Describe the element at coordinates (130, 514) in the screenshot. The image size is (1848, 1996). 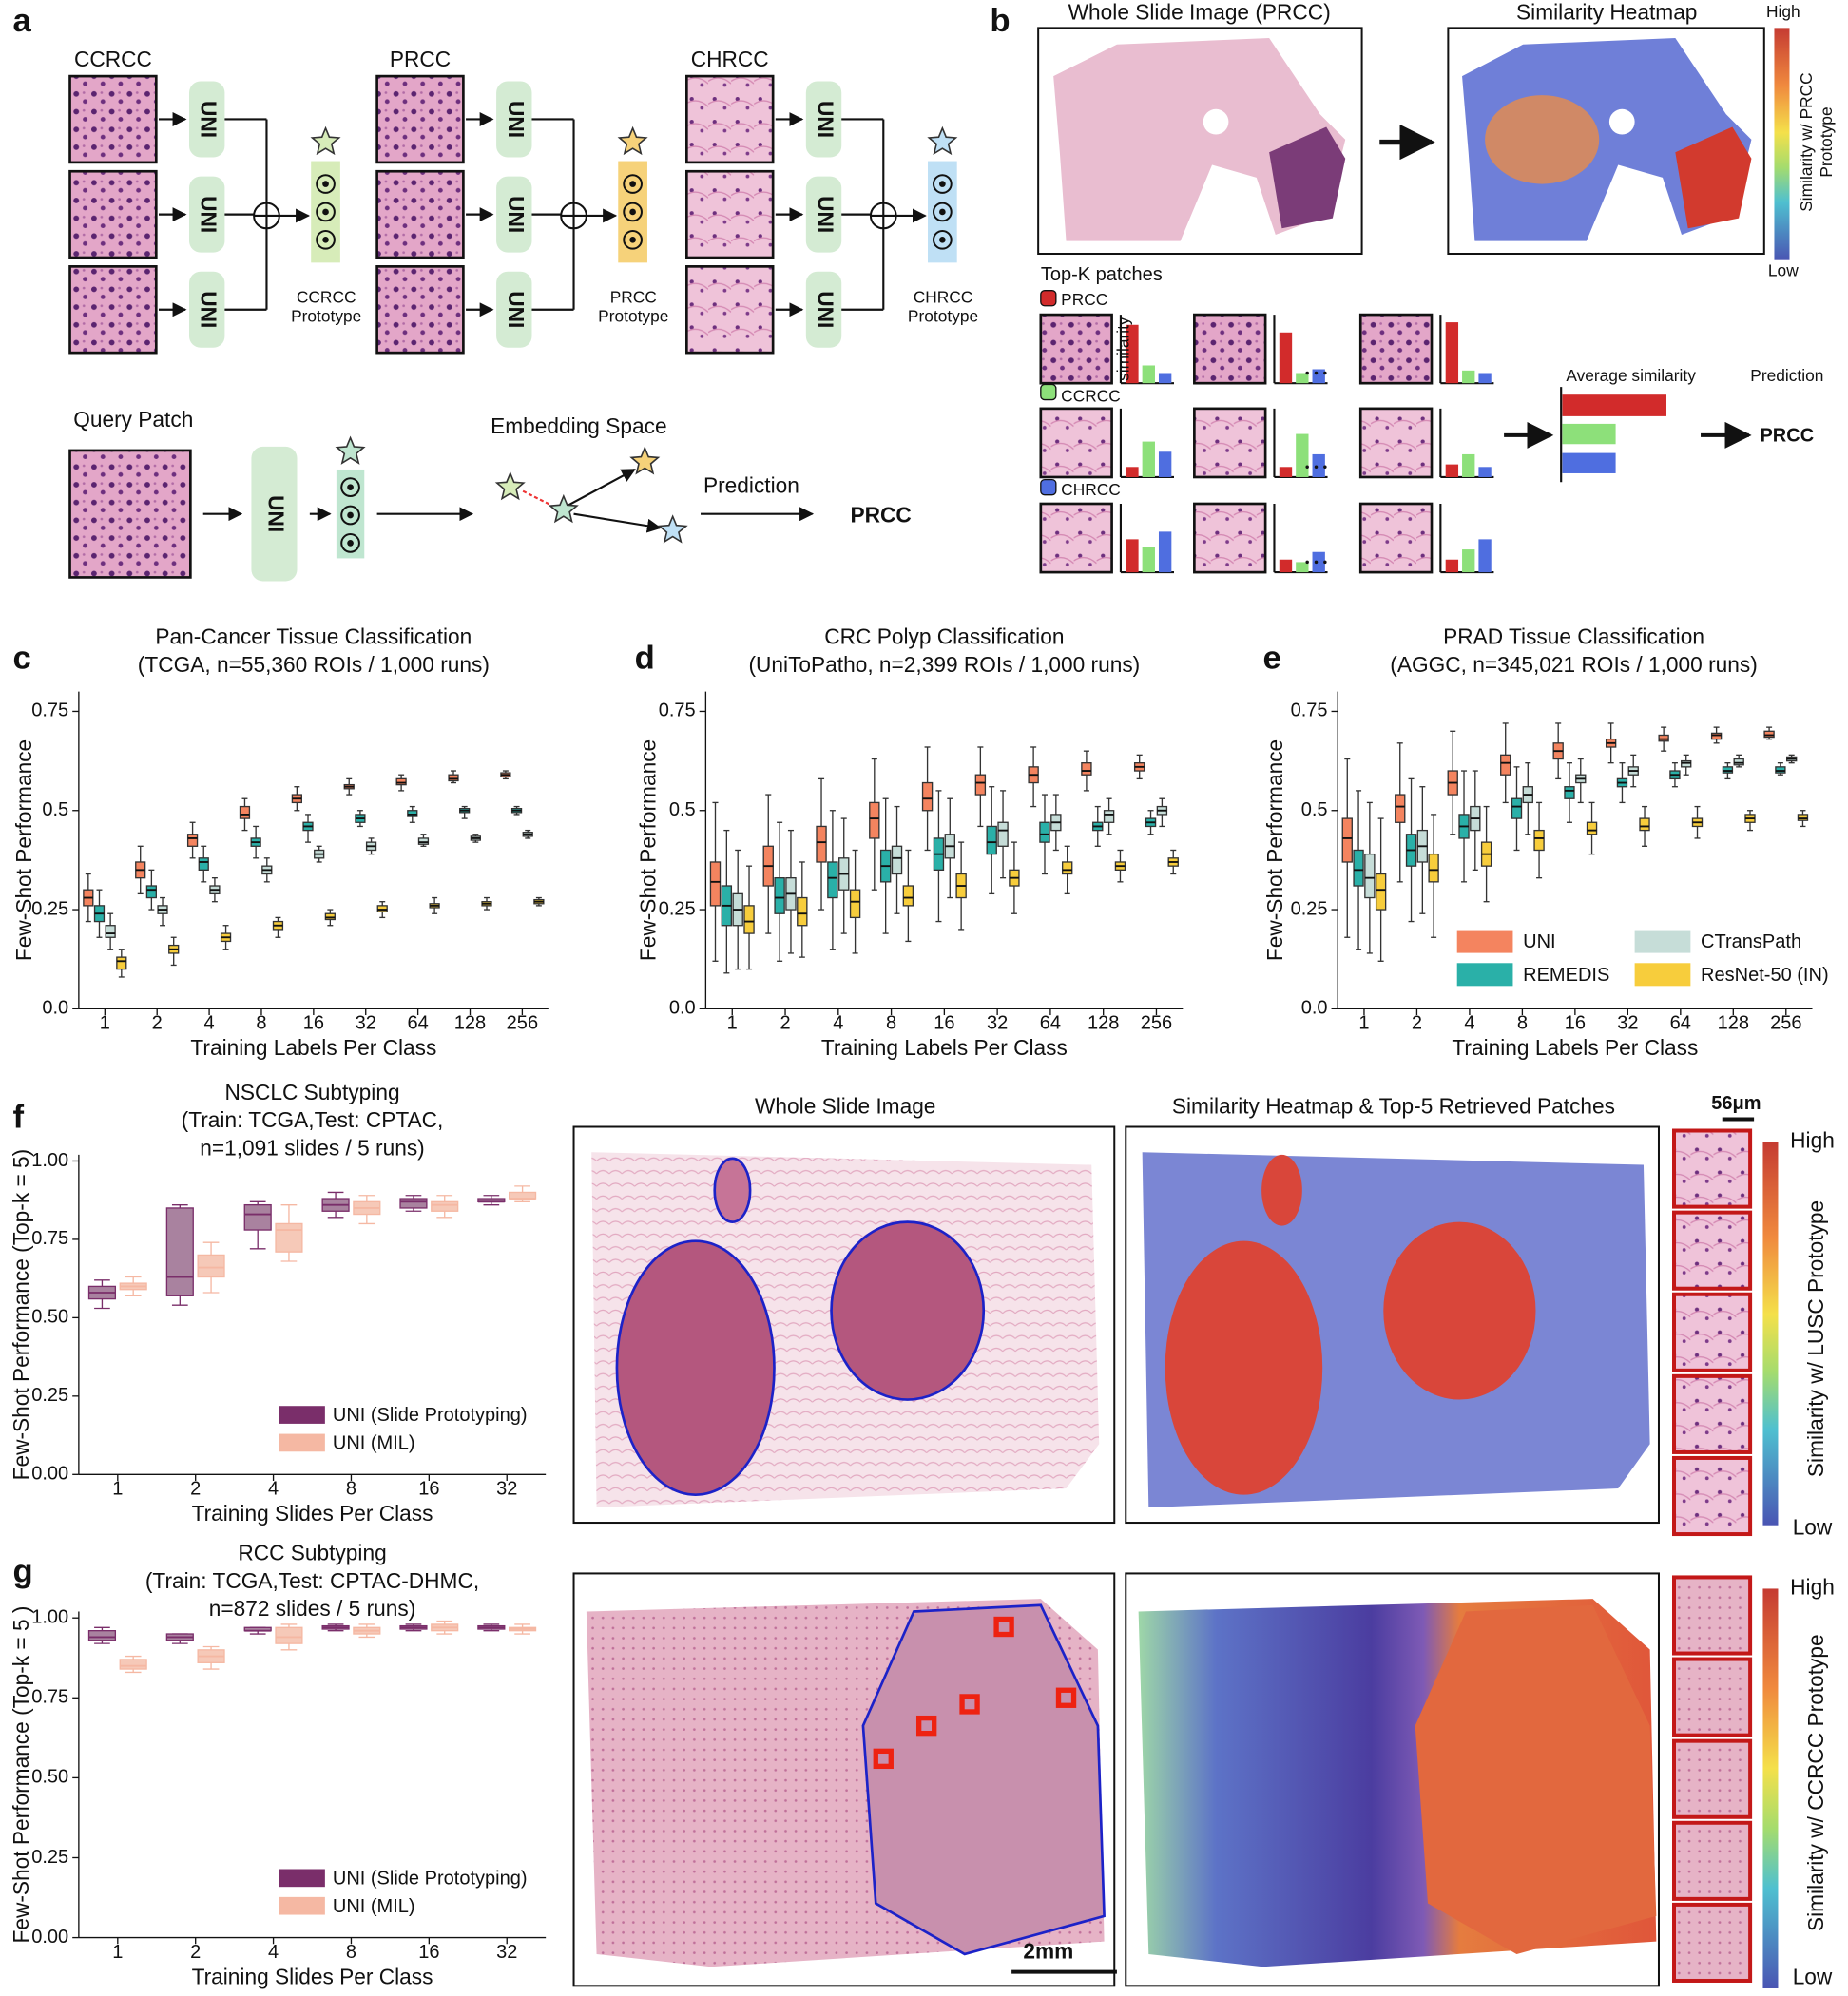
I see `query-patch` at that location.